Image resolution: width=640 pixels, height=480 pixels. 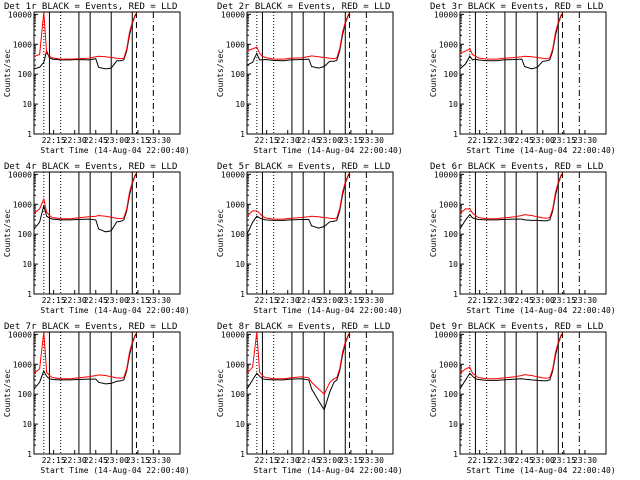 What do you see at coordinates (90, 167) in the screenshot?
I see `chart-title: Det 4r BLACK = Events, RED = LLD` at bounding box center [90, 167].